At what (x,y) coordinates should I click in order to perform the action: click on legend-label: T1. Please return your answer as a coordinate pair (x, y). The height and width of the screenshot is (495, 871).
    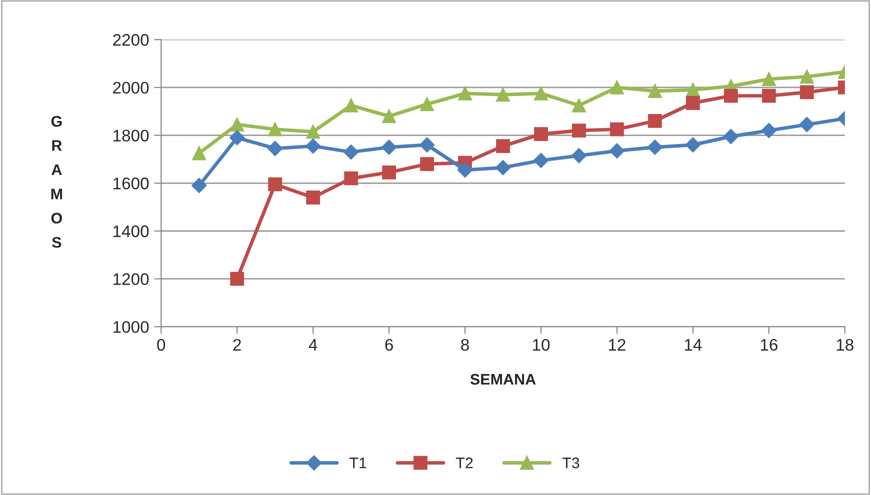
    Looking at the image, I should click on (358, 463).